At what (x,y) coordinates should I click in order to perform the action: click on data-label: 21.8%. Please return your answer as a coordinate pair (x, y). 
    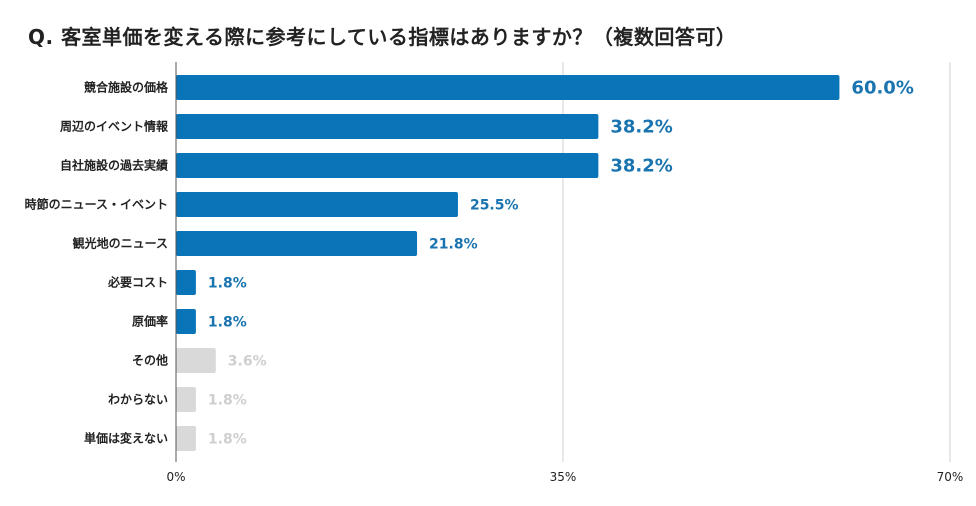
    Looking at the image, I should click on (453, 245).